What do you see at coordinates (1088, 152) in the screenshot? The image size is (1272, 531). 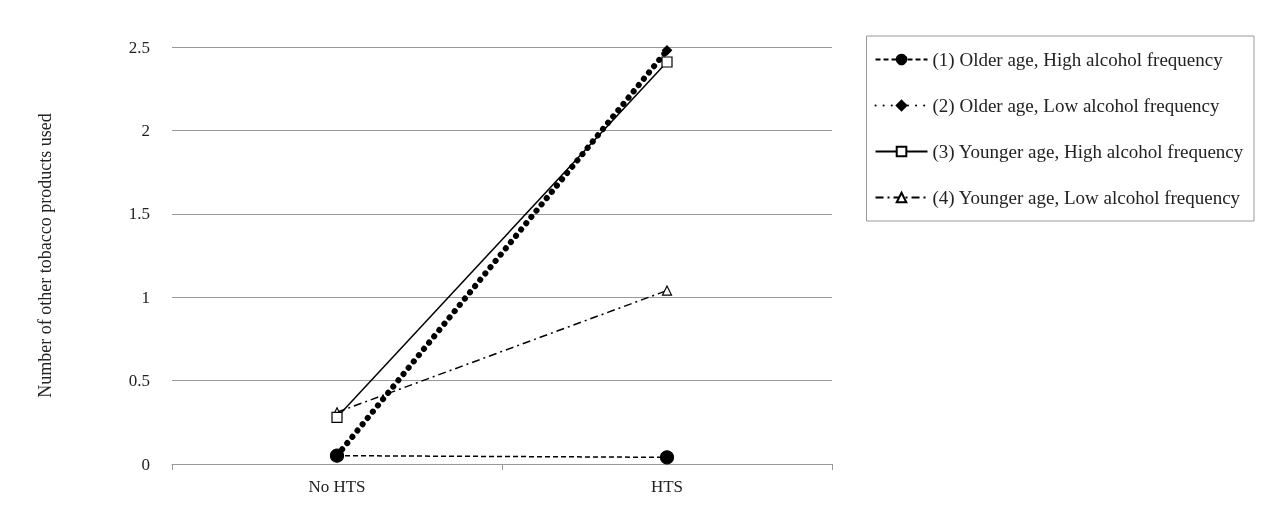 I see `legend-label: (3) Younger age, High alcohol frequency` at bounding box center [1088, 152].